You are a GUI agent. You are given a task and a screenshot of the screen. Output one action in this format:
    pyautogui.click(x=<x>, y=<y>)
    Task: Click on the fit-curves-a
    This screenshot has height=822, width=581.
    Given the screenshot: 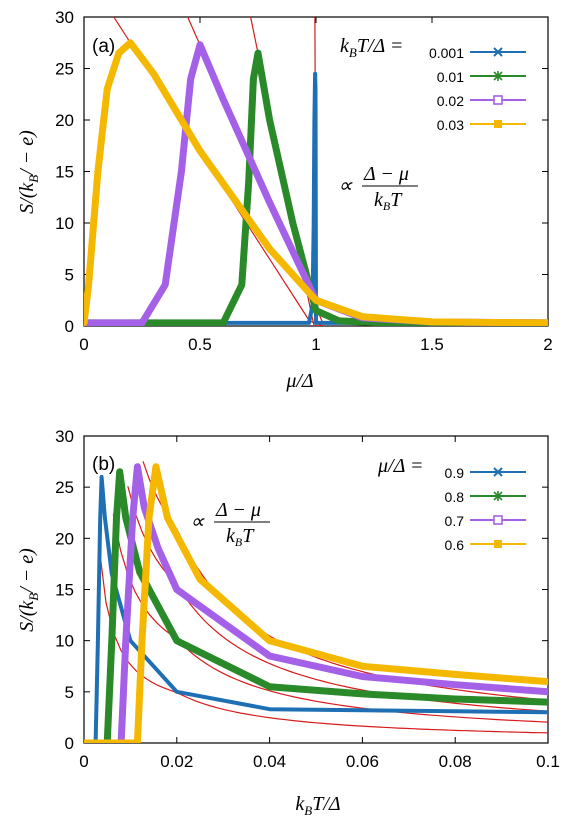 What is the action you would take?
    pyautogui.click(x=218, y=171)
    